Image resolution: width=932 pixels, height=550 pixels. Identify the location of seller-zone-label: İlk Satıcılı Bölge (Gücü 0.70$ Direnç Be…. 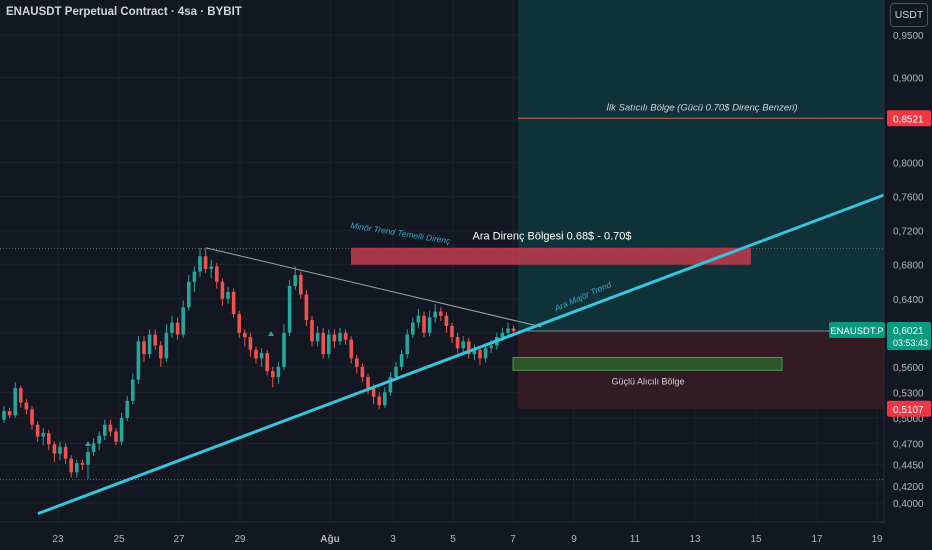
(701, 107).